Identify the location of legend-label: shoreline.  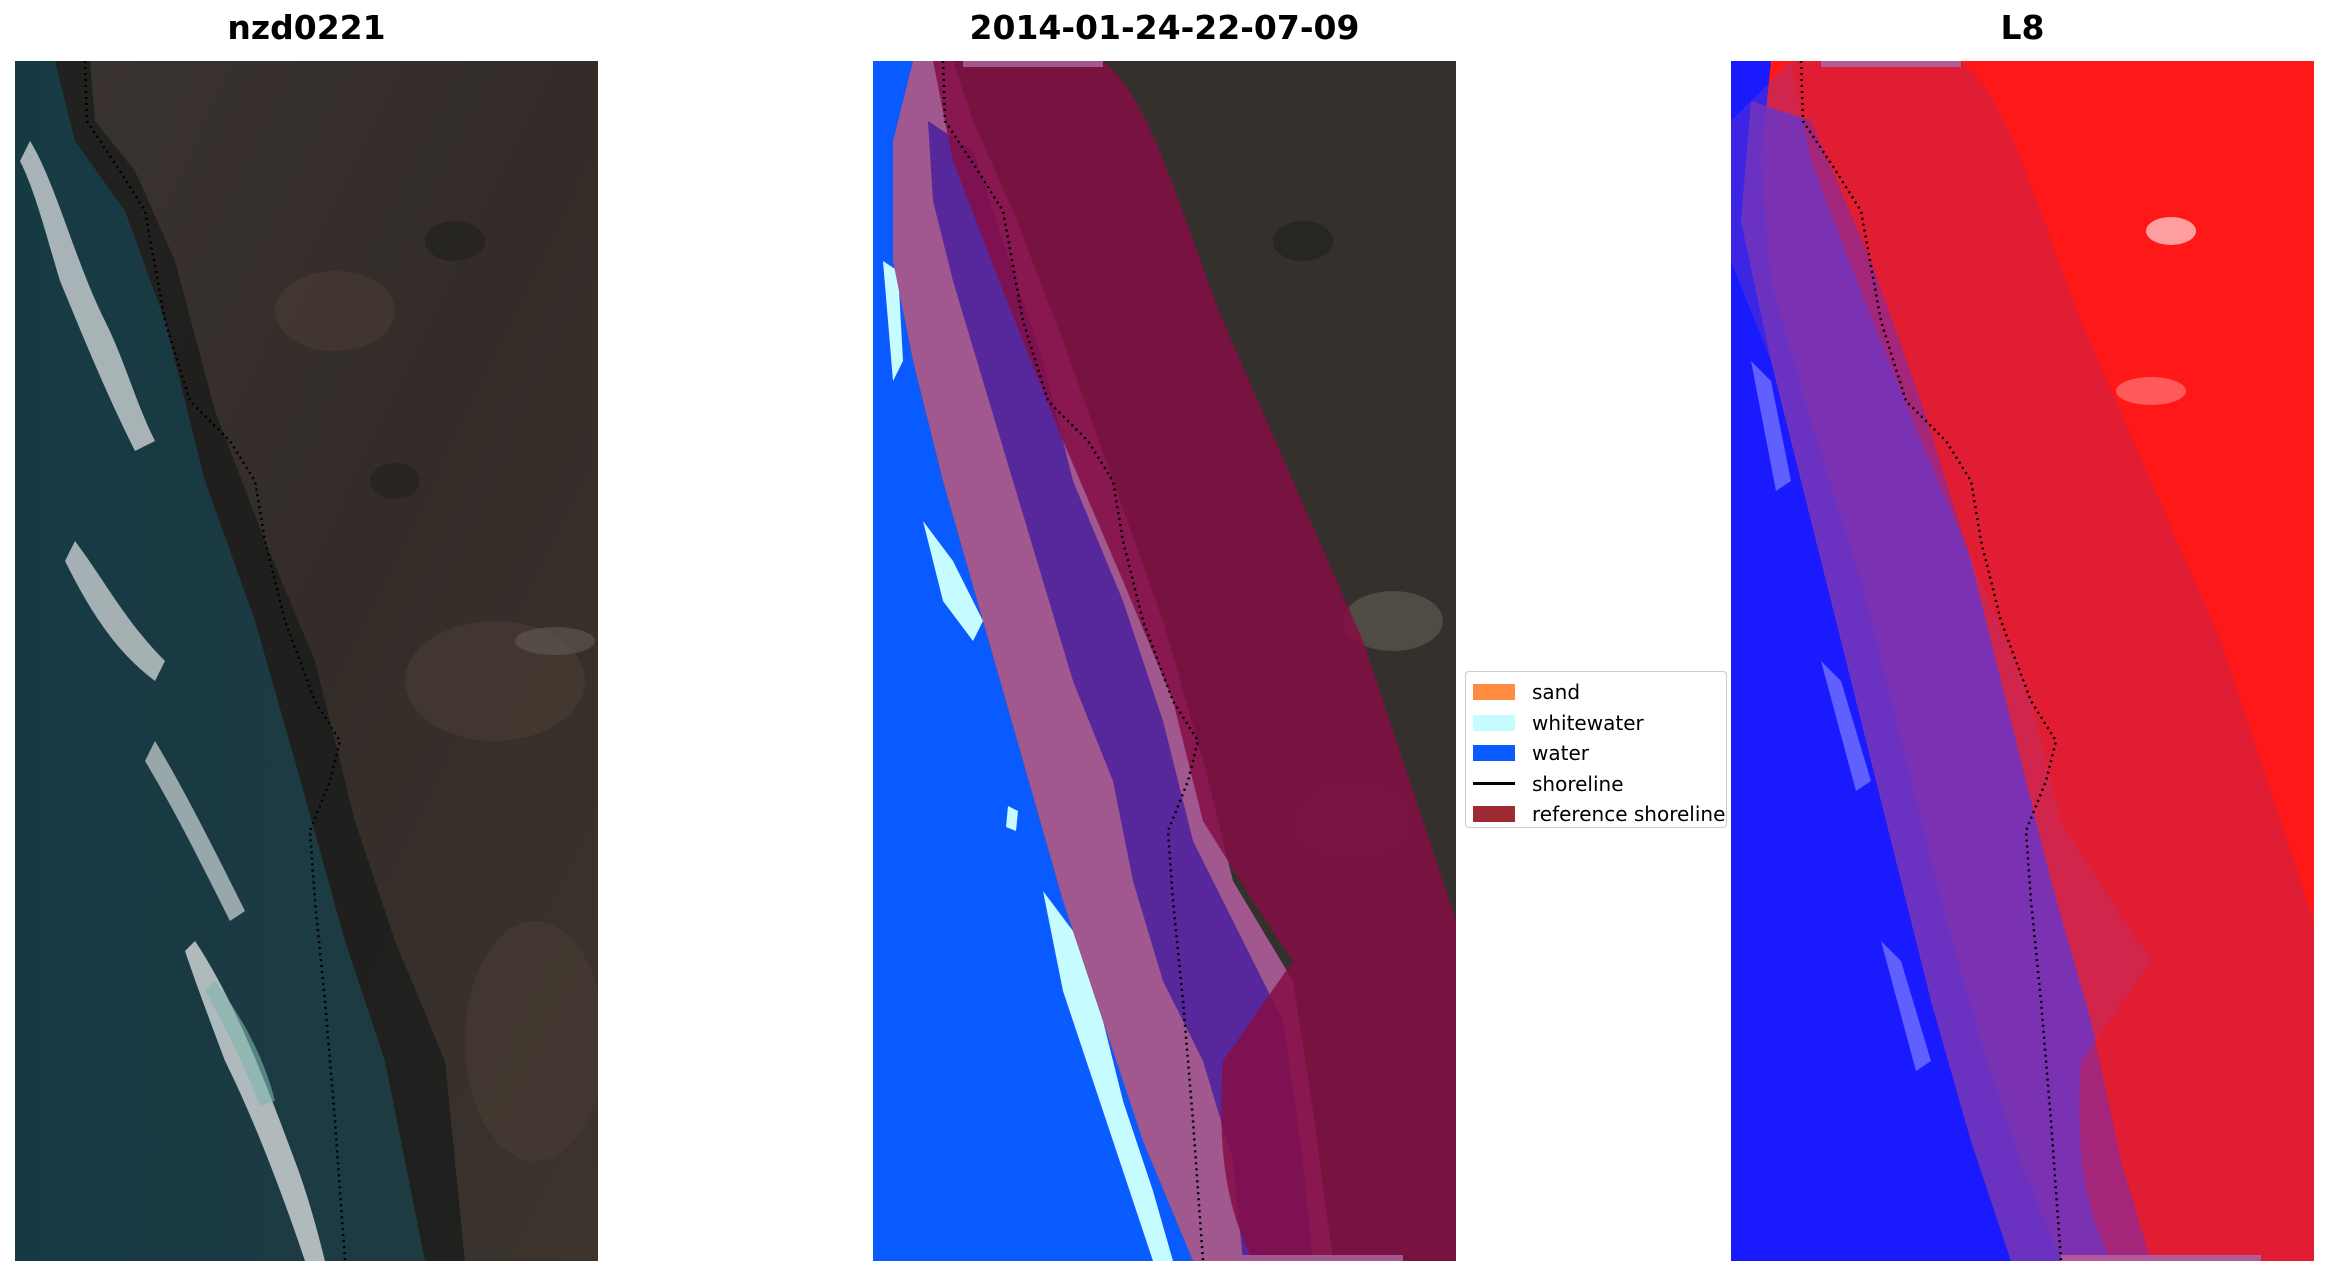
(1578, 783).